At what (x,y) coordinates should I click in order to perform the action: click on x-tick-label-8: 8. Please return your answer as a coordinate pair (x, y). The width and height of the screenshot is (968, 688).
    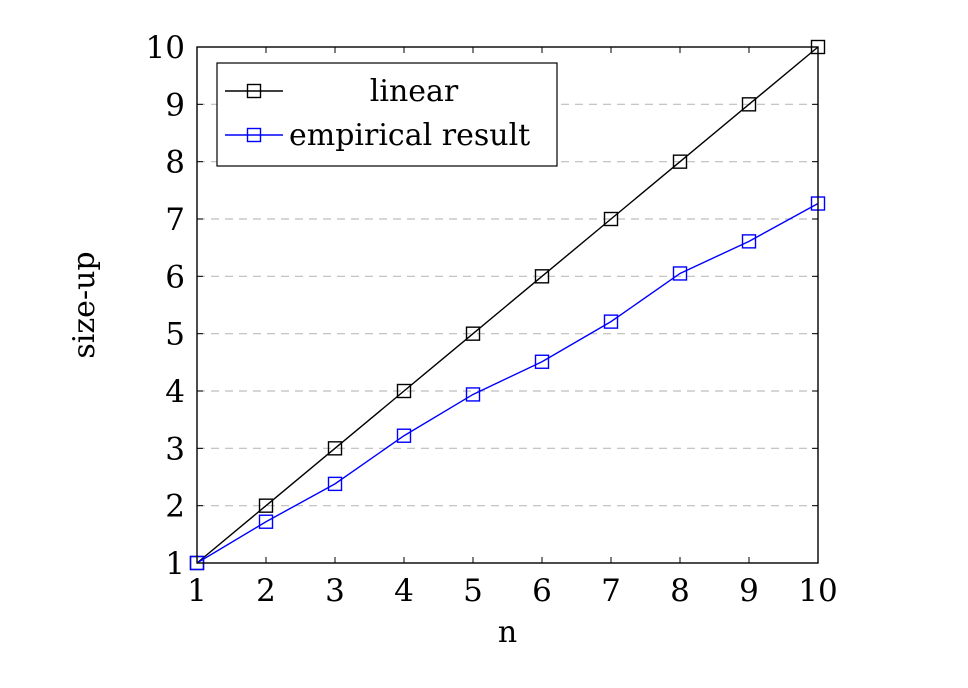
    Looking at the image, I should click on (680, 591).